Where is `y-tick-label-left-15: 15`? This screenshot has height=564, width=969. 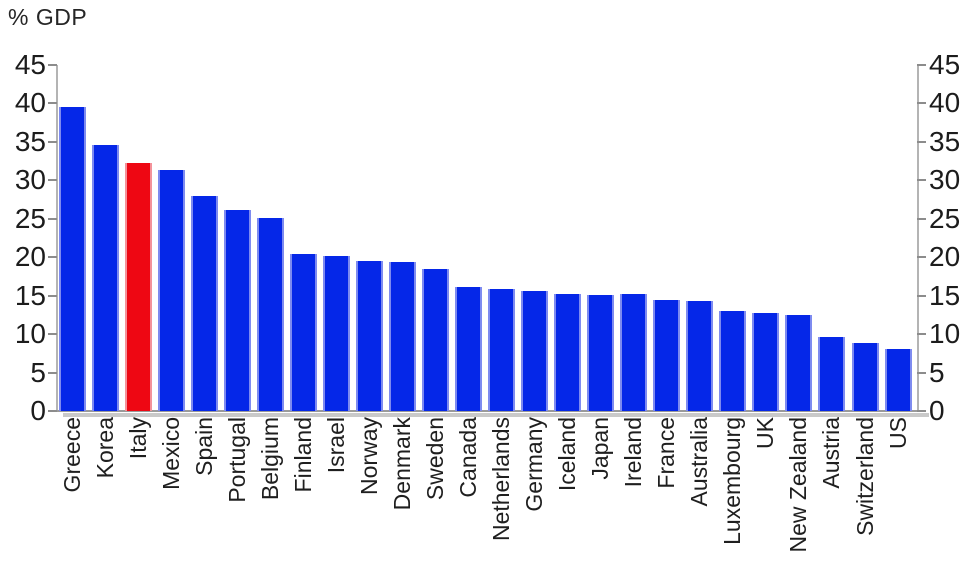 y-tick-label-left-15: 15 is located at coordinates (30, 295).